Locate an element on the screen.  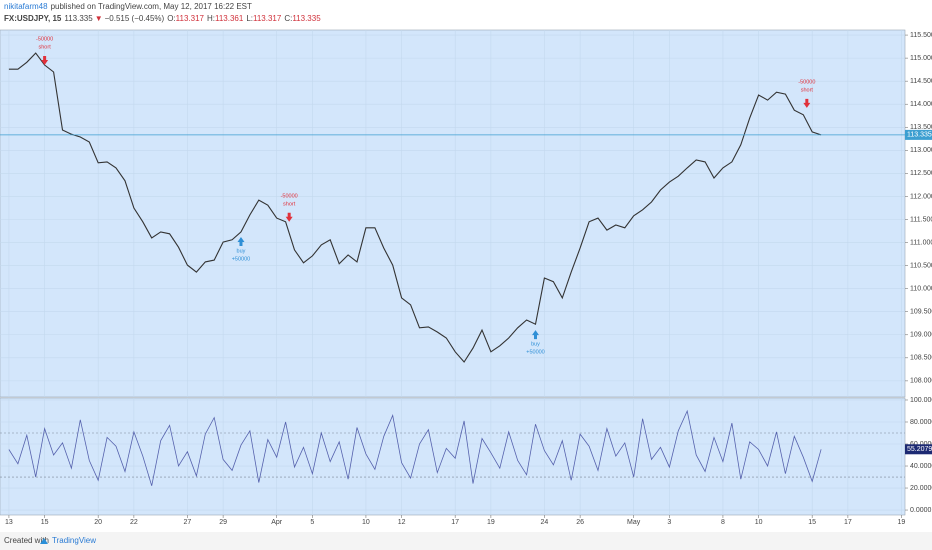
close-label: C: is located at coordinates (288, 18).